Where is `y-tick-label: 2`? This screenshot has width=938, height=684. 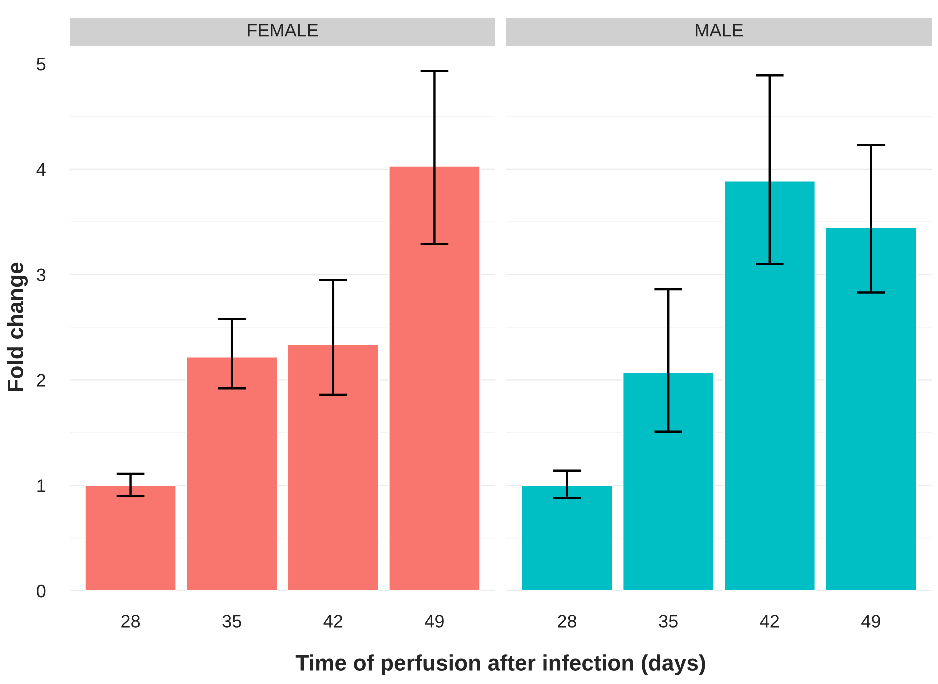 y-tick-label: 2 is located at coordinates (41, 380).